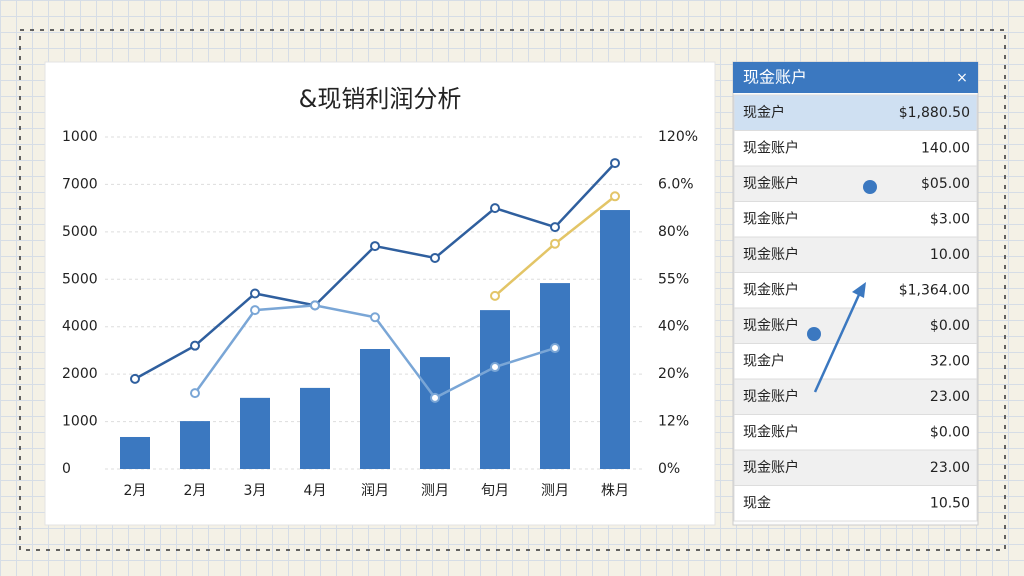 This screenshot has height=576, width=1024. I want to click on arrow, so click(838, 340).